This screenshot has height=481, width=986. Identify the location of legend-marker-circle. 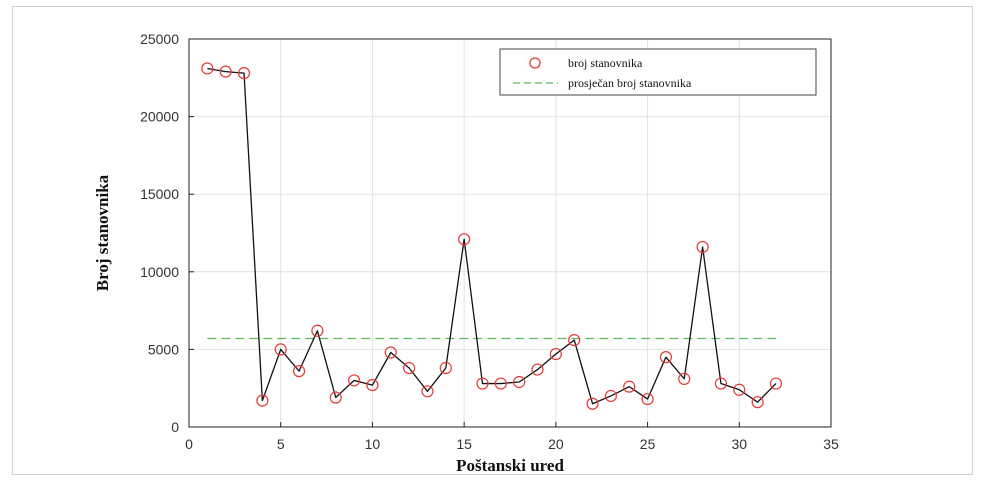
(535, 63).